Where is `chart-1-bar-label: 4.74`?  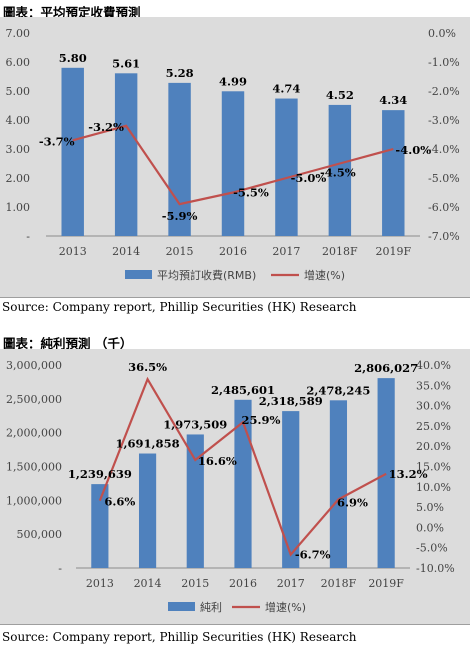
chart-1-bar-label: 4.74 is located at coordinates (286, 89).